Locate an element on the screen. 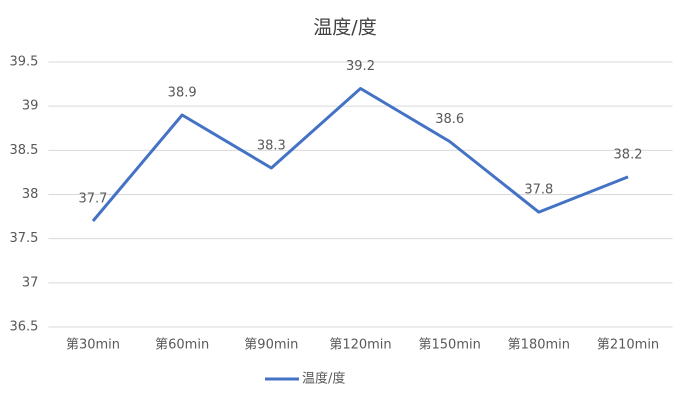 The image size is (690, 401). data-label: 37.7 is located at coordinates (93, 199).